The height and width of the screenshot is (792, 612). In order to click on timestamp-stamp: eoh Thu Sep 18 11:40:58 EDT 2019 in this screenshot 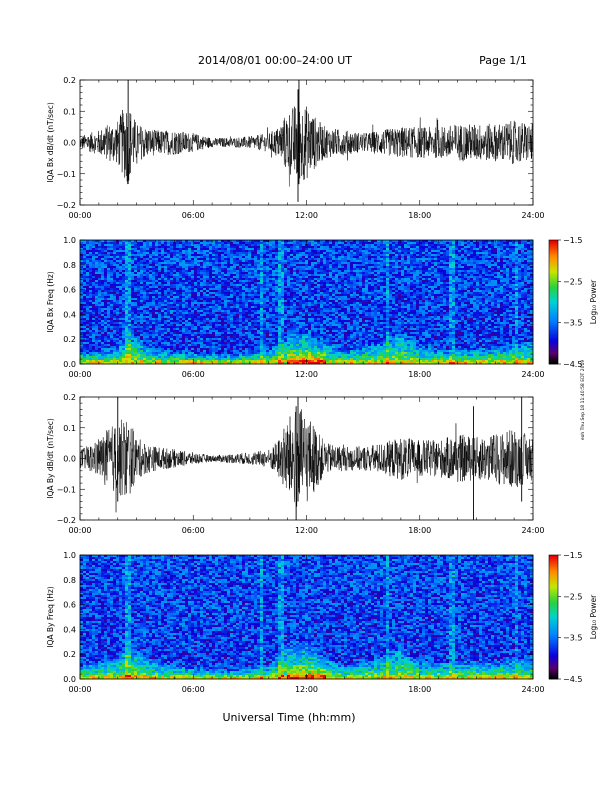, I will do `click(583, 400)`.